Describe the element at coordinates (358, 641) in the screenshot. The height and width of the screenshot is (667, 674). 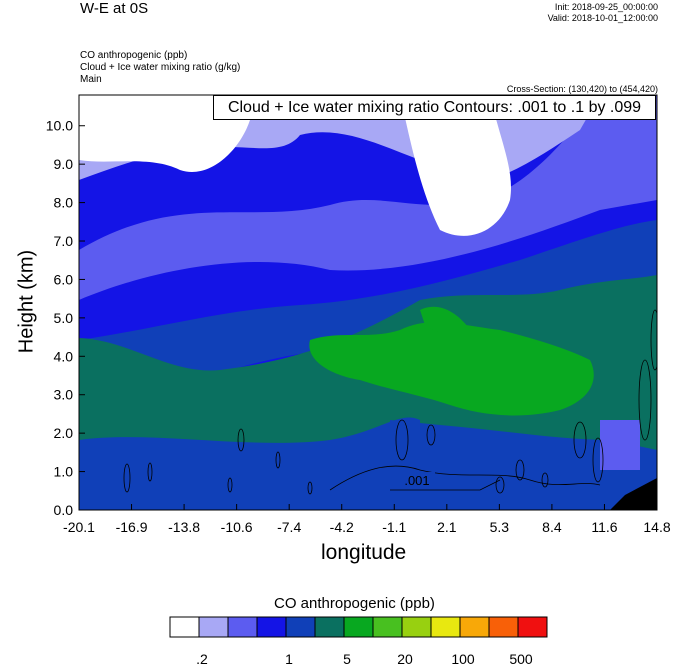
I see `colorbar: .2 1 5 20 100 500` at that location.